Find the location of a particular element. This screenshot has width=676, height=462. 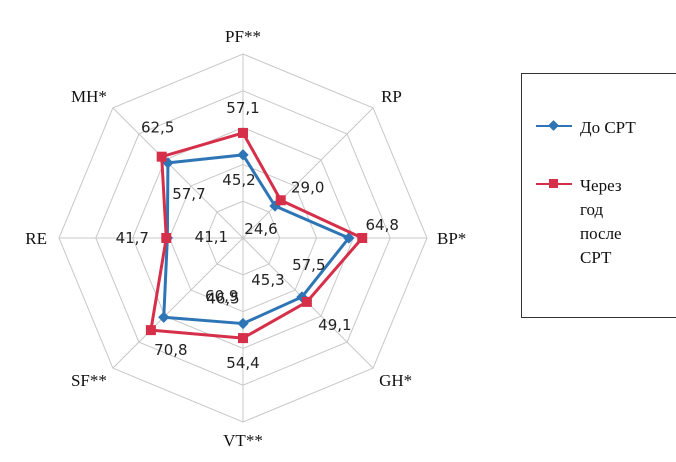

data-label: 24,6 is located at coordinates (260, 229).